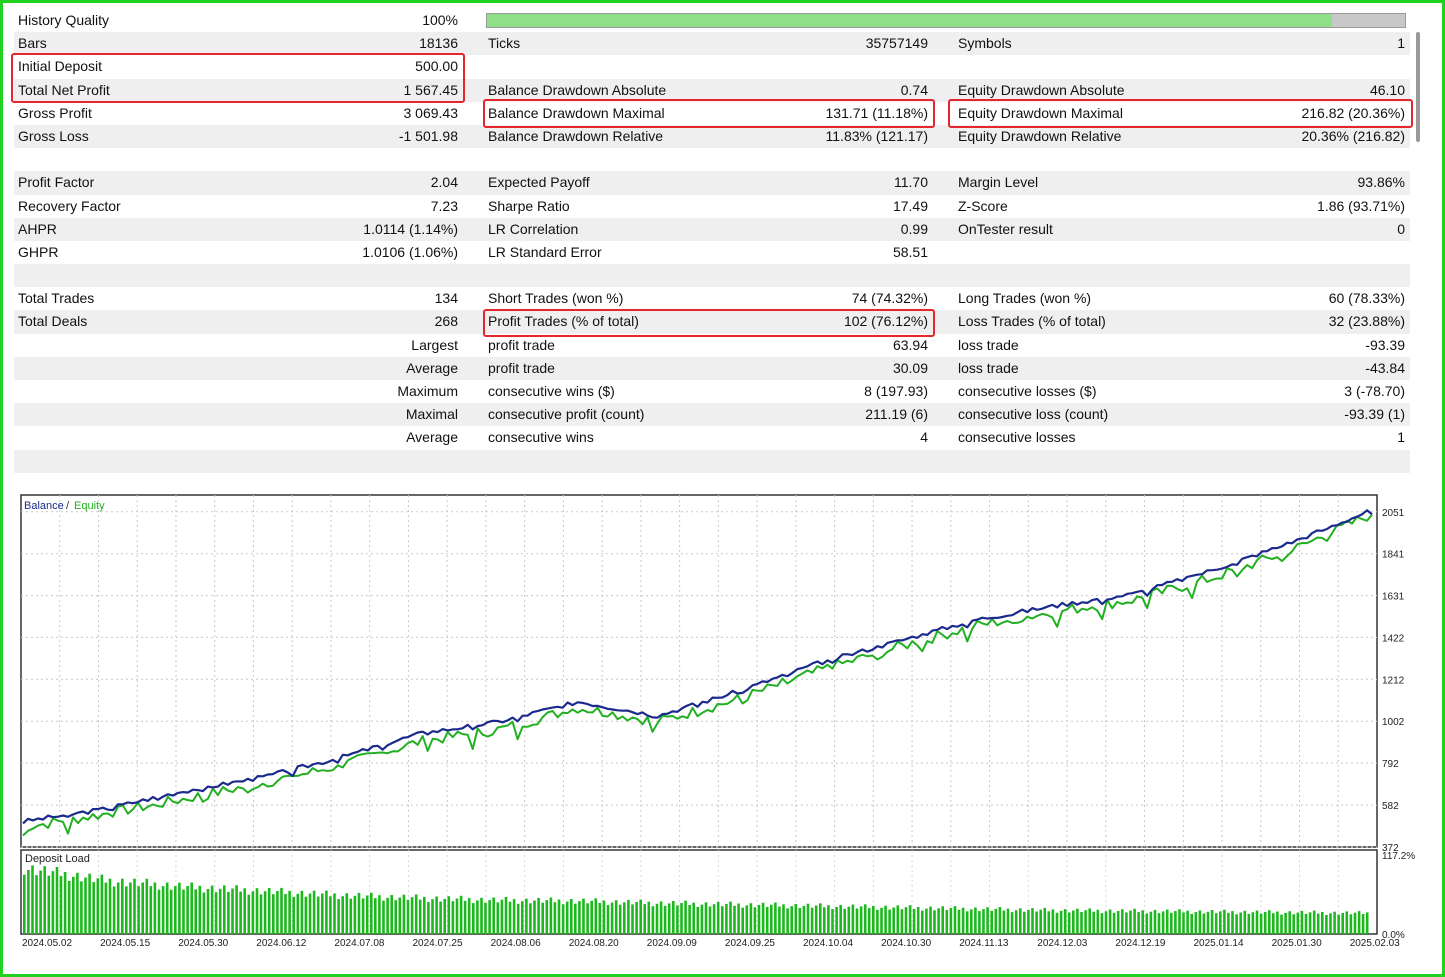 This screenshot has height=977, width=1445. I want to click on stat-label: consecutive losses, so click(1017, 437).